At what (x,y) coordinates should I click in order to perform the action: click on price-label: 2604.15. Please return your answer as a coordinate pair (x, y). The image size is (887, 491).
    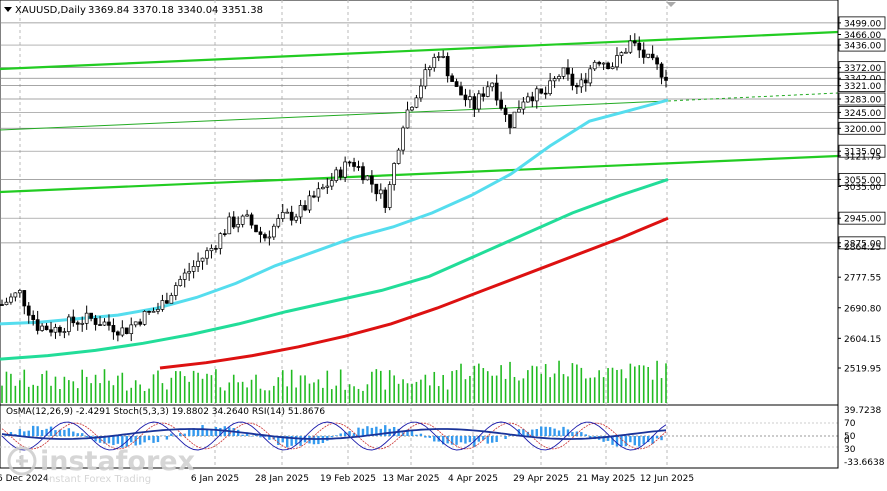
    Looking at the image, I should click on (862, 340).